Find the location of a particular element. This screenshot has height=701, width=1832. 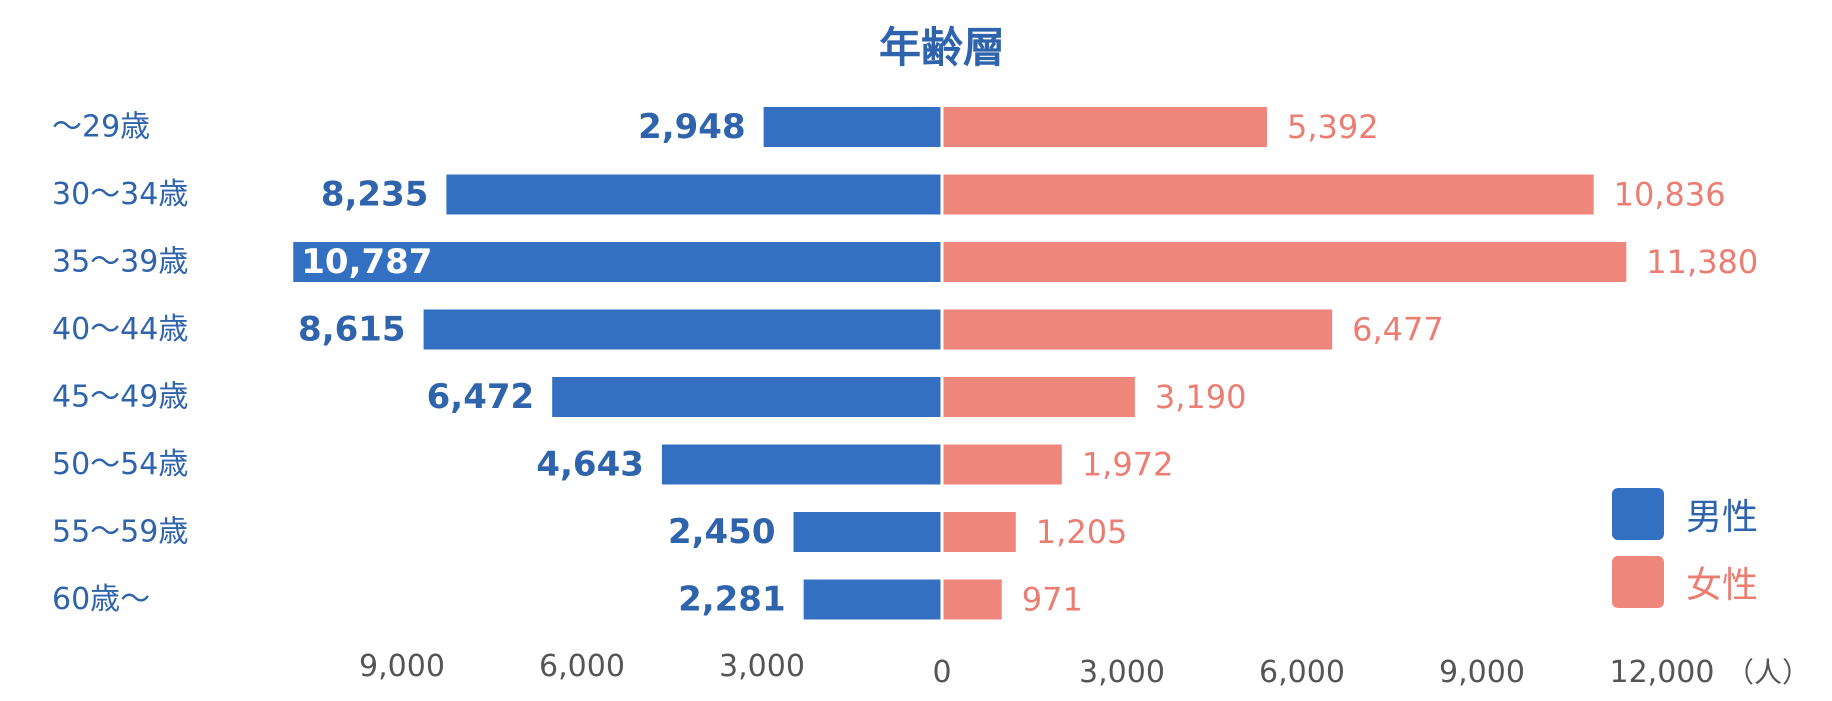

category-label: 55～59歳 is located at coordinates (120, 532).